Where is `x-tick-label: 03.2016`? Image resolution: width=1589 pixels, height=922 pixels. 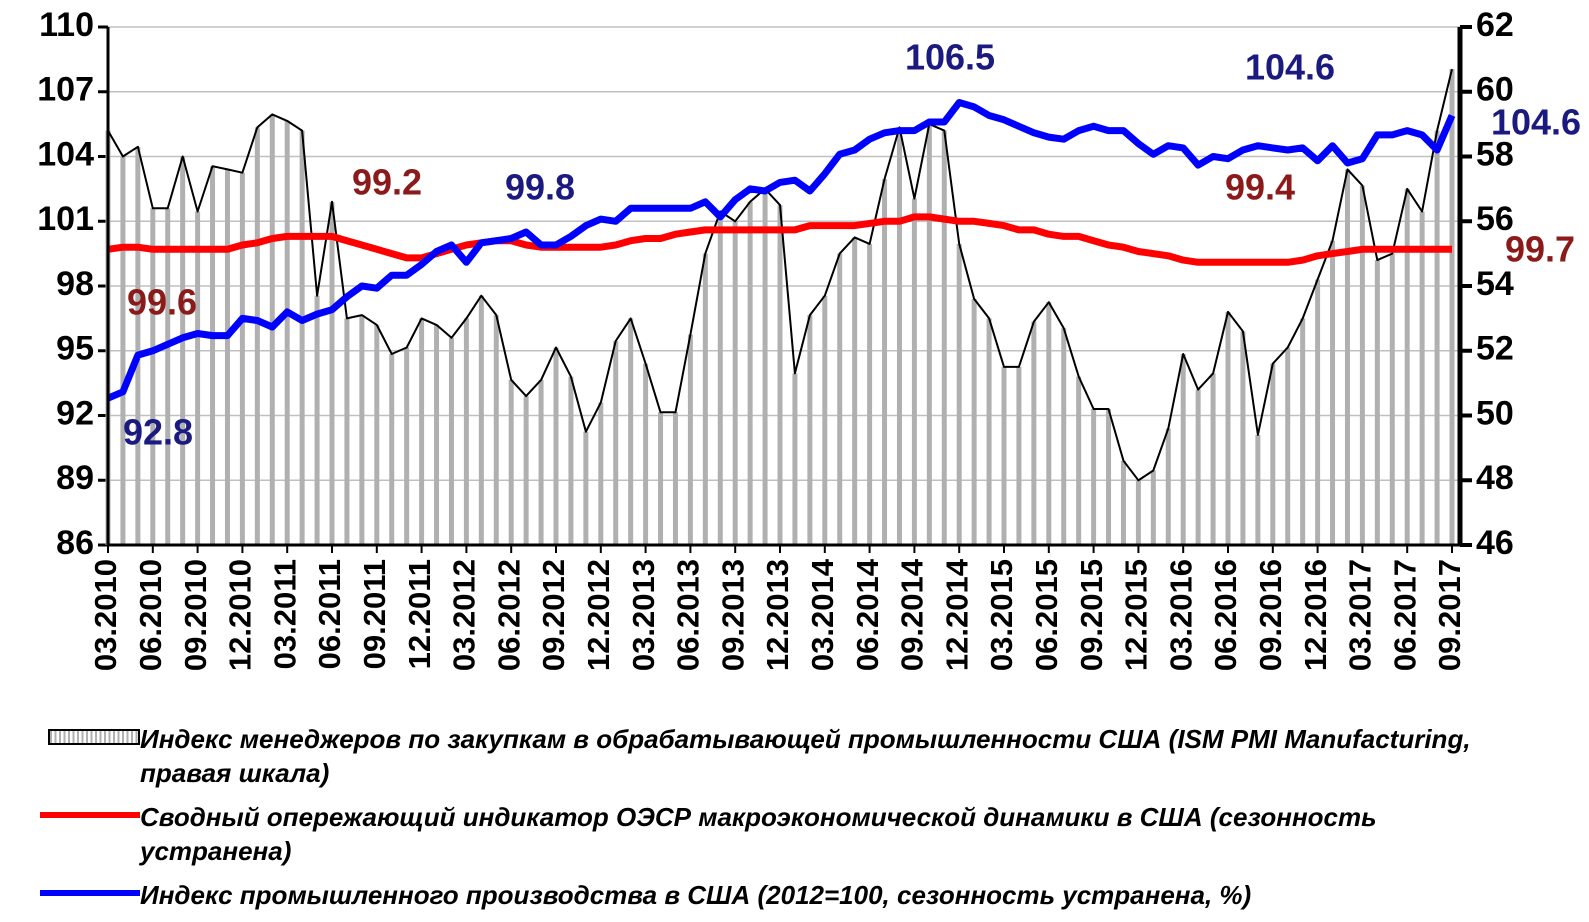 x-tick-label: 03.2016 is located at coordinates (1180, 615).